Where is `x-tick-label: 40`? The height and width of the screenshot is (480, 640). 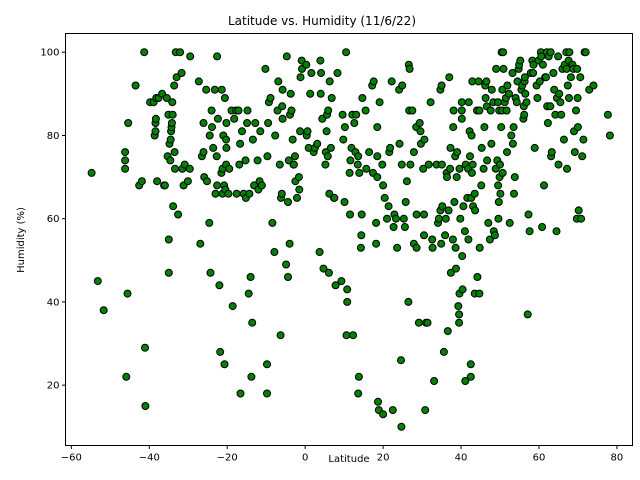
x-tick-label: 40 is located at coordinates (461, 458).